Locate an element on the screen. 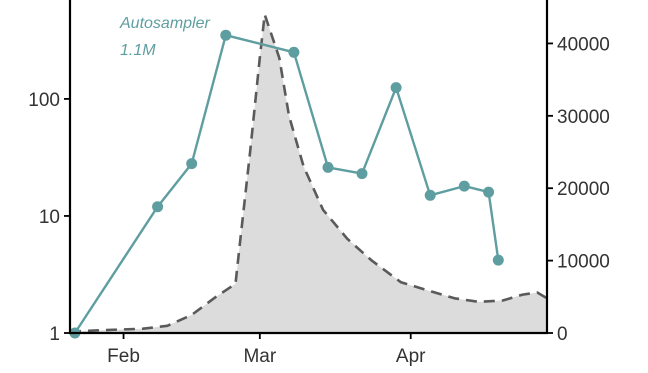  x-axis-tick-label: Apr is located at coordinates (411, 356).